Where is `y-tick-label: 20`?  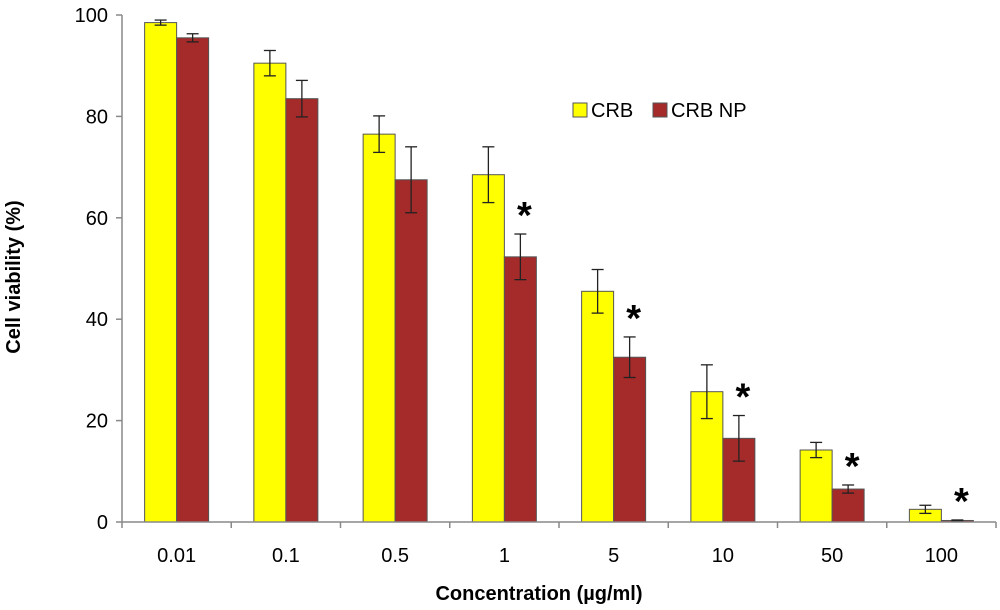 y-tick-label: 20 is located at coordinates (97, 422).